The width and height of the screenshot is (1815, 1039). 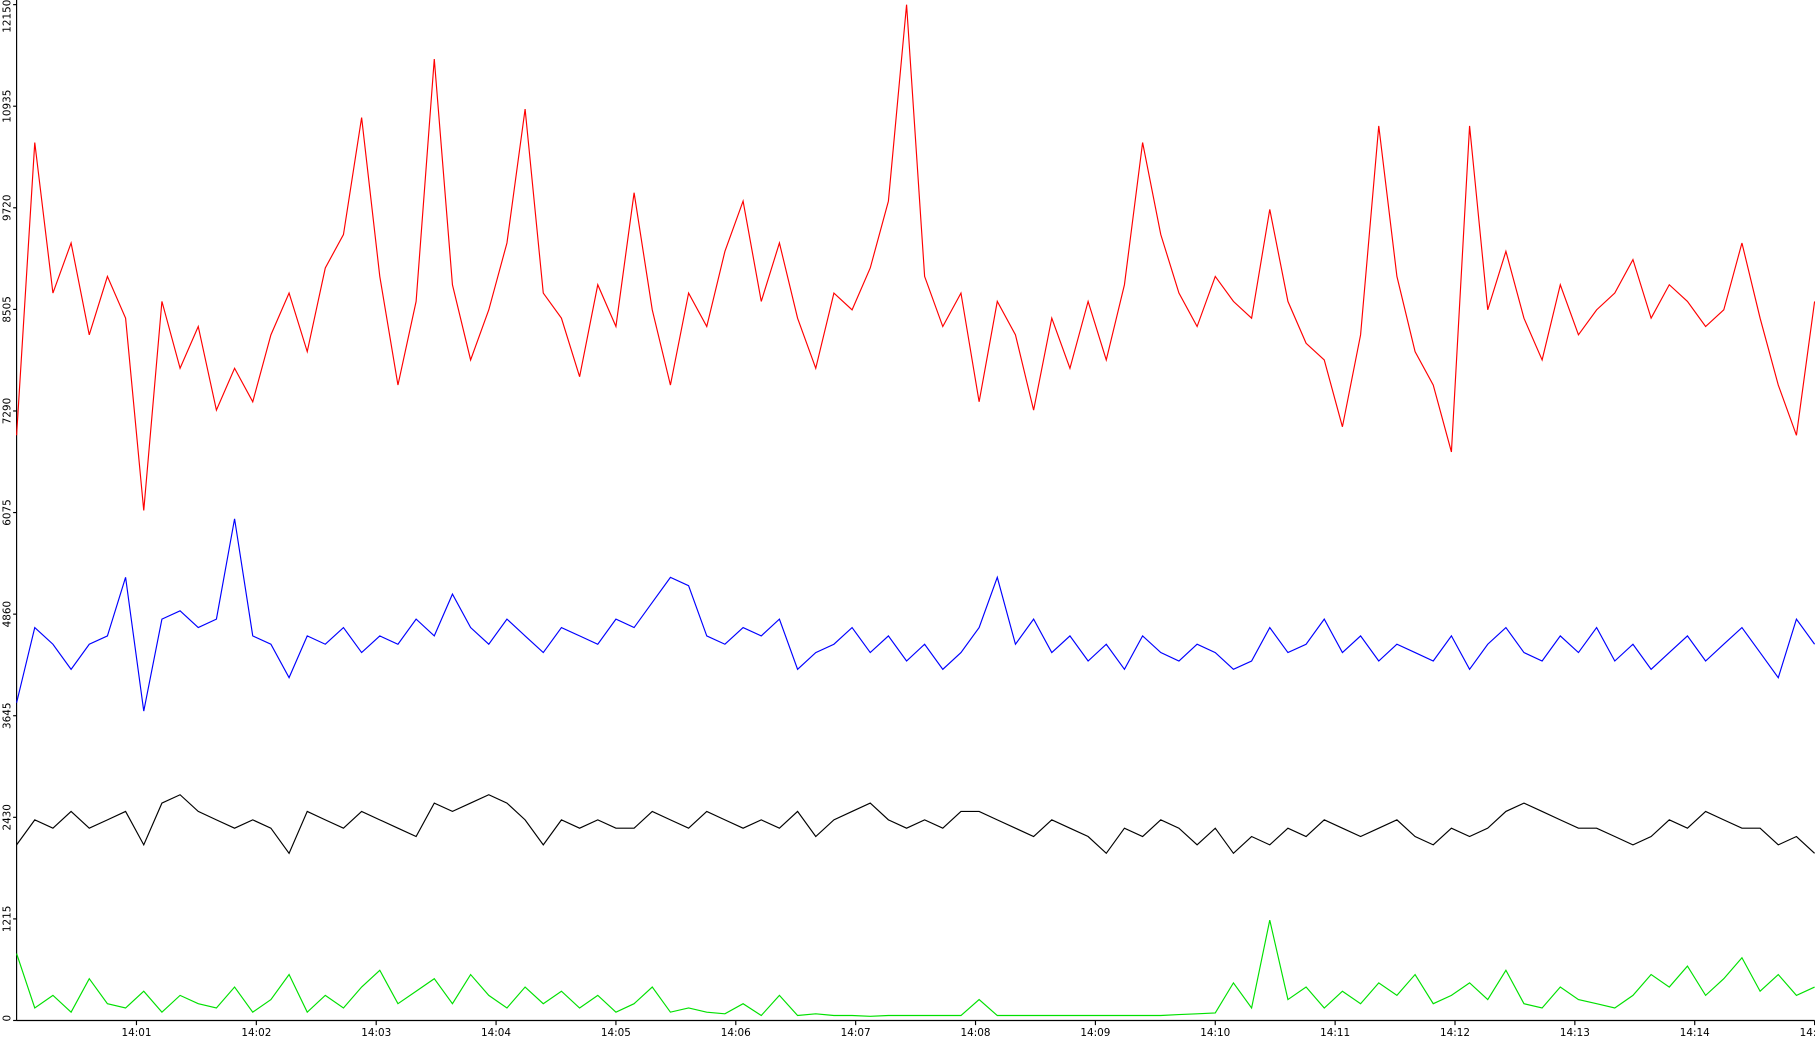 What do you see at coordinates (7, 1018) in the screenshot?
I see `y-tick-label: 0` at bounding box center [7, 1018].